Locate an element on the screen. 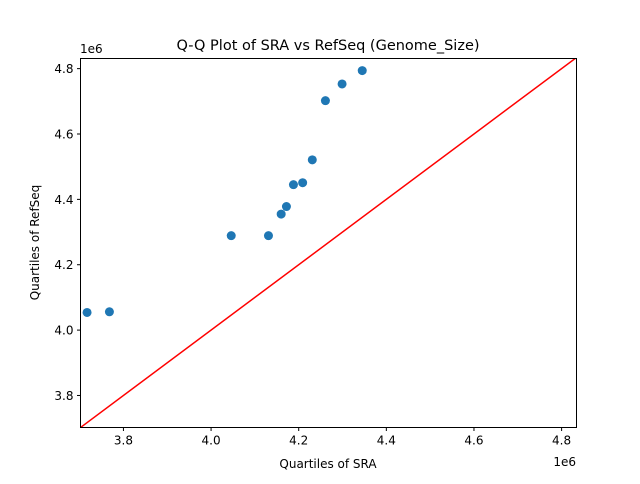 This screenshot has width=640, height=484. chart-title: Q-Q Plot of SRA vs RefSeq (Genome_Size) is located at coordinates (327, 46).